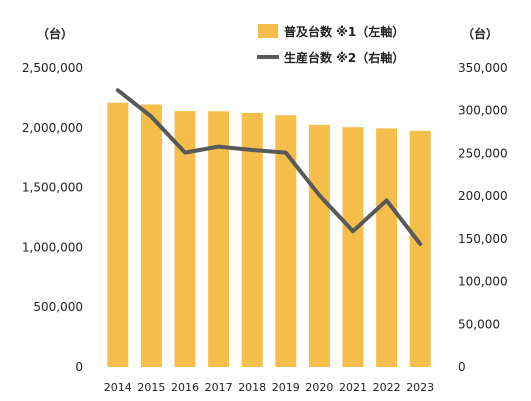 The width and height of the screenshot is (531, 401). What do you see at coordinates (344, 31) in the screenshot?
I see `legend-bar-label: 普及台数 ※1（左軸）` at bounding box center [344, 31].